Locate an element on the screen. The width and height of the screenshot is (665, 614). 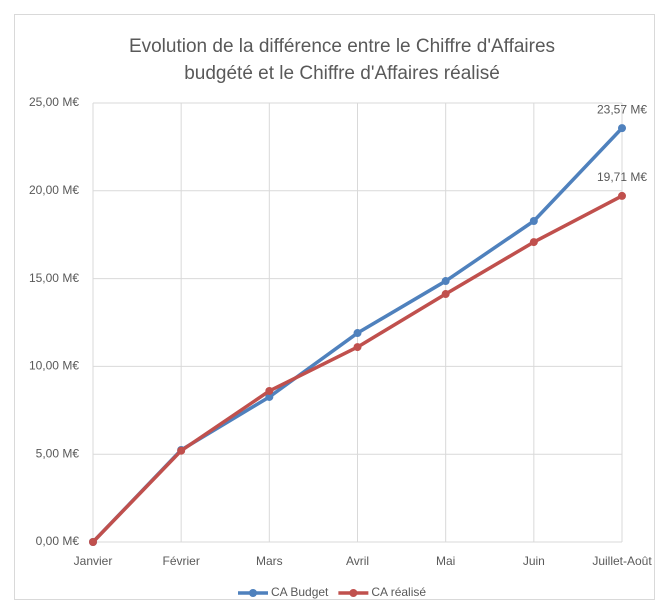
y-tick-label: 5,00 M€ is located at coordinates (58, 453).